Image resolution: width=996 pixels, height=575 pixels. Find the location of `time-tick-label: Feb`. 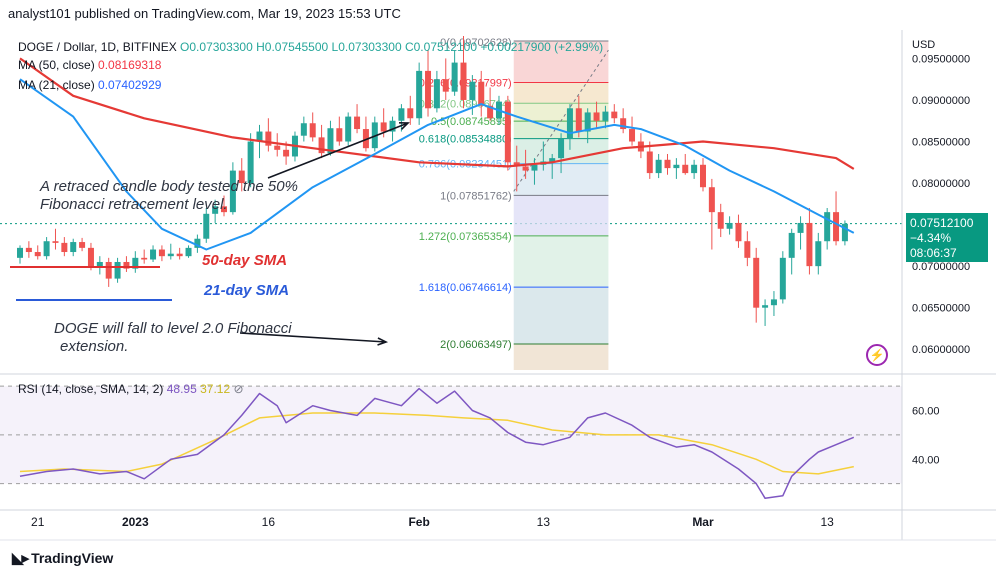

time-tick-label: Feb is located at coordinates (418, 522).